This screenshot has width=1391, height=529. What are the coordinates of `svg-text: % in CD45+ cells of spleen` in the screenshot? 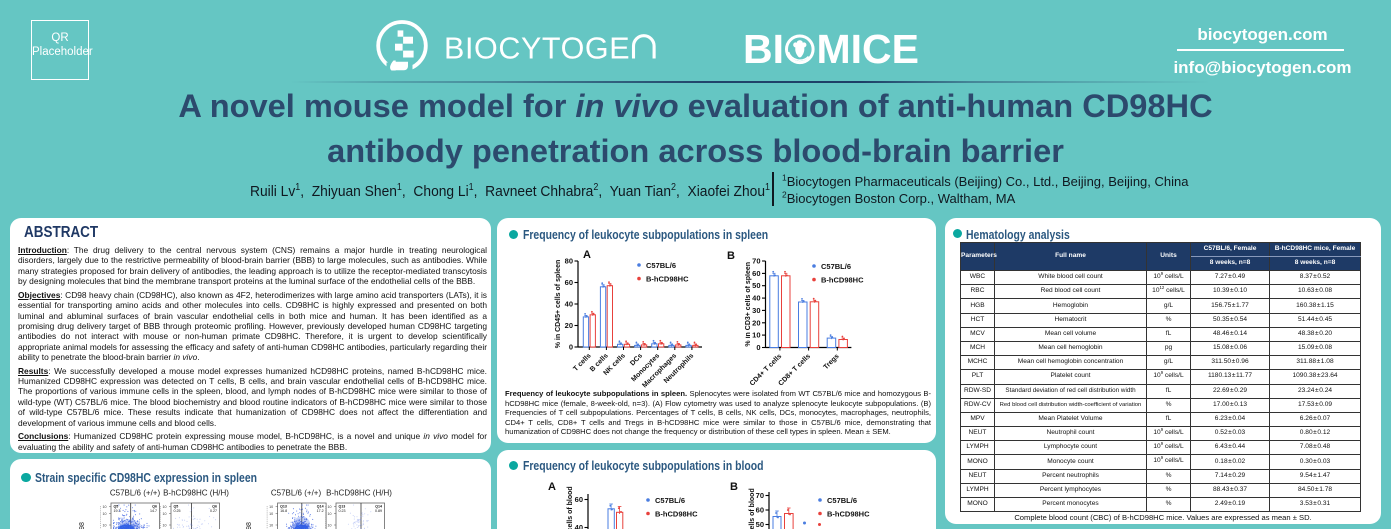 It's located at (558, 304).